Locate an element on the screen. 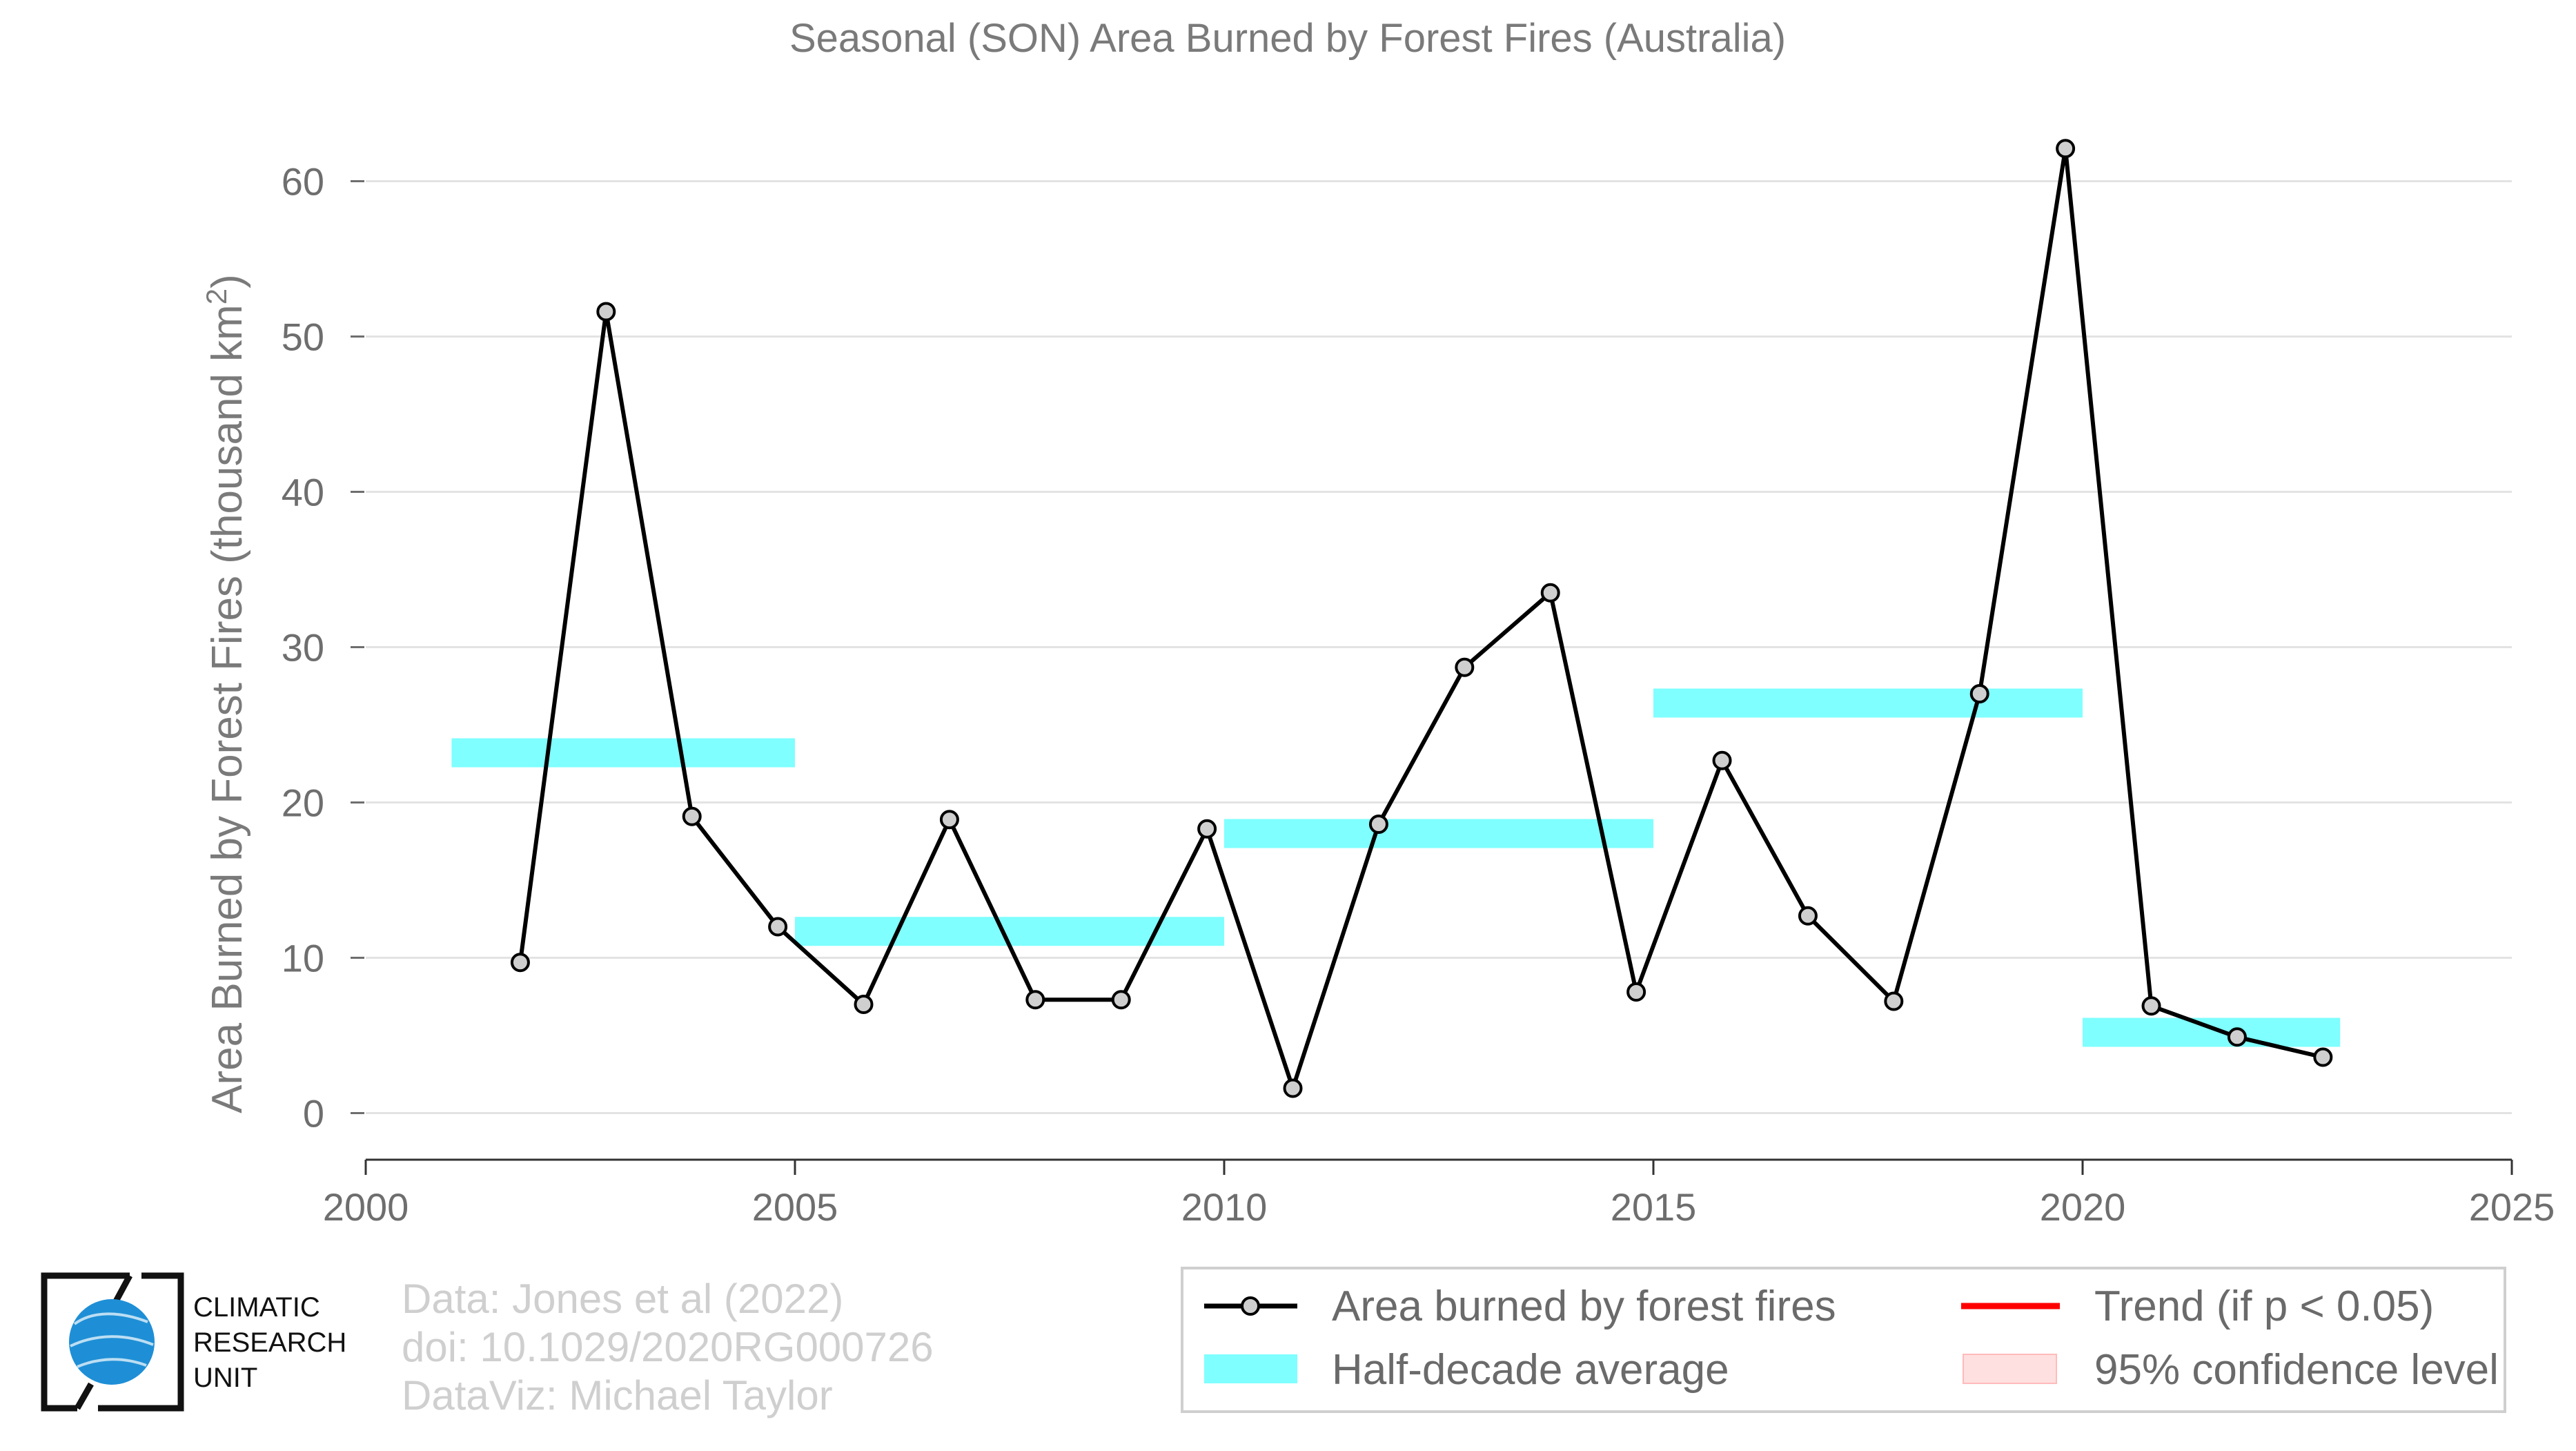 This screenshot has width=2576, height=1451. y-tick-label: 20 is located at coordinates (303, 803).